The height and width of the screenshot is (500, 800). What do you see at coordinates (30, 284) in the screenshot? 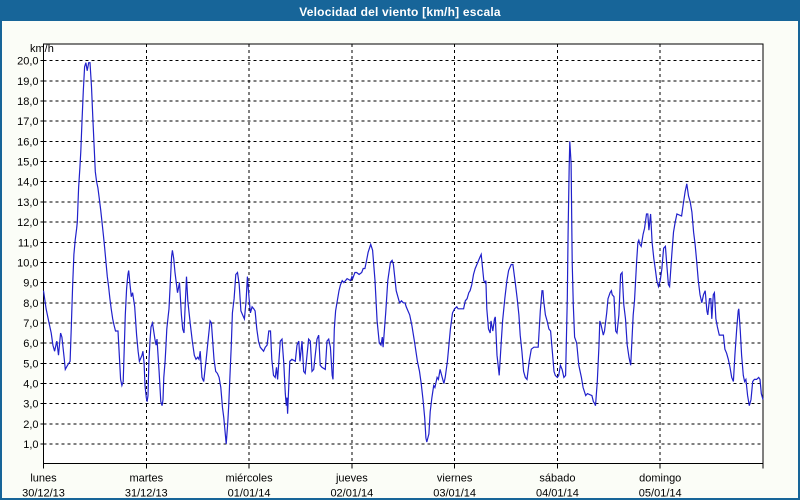
I see `y-axis-tick-label: 9,0` at bounding box center [30, 284].